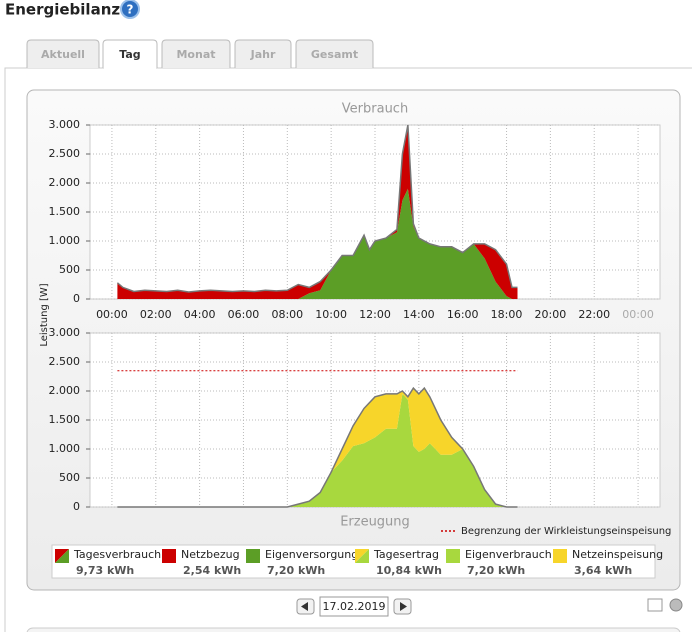  I want to click on tab-label: Jahr, so click(263, 54).